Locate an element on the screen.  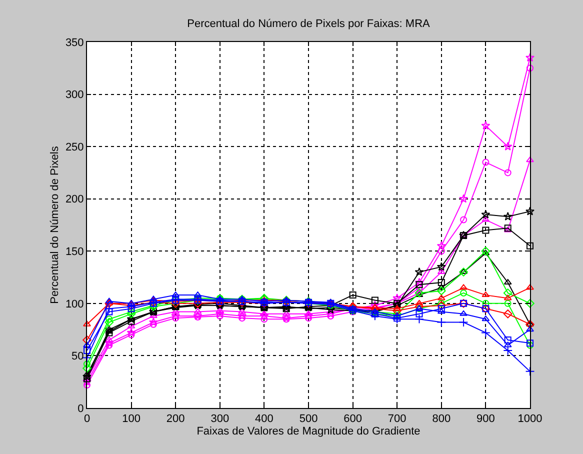
x-tick-label: 1000 is located at coordinates (530, 419).